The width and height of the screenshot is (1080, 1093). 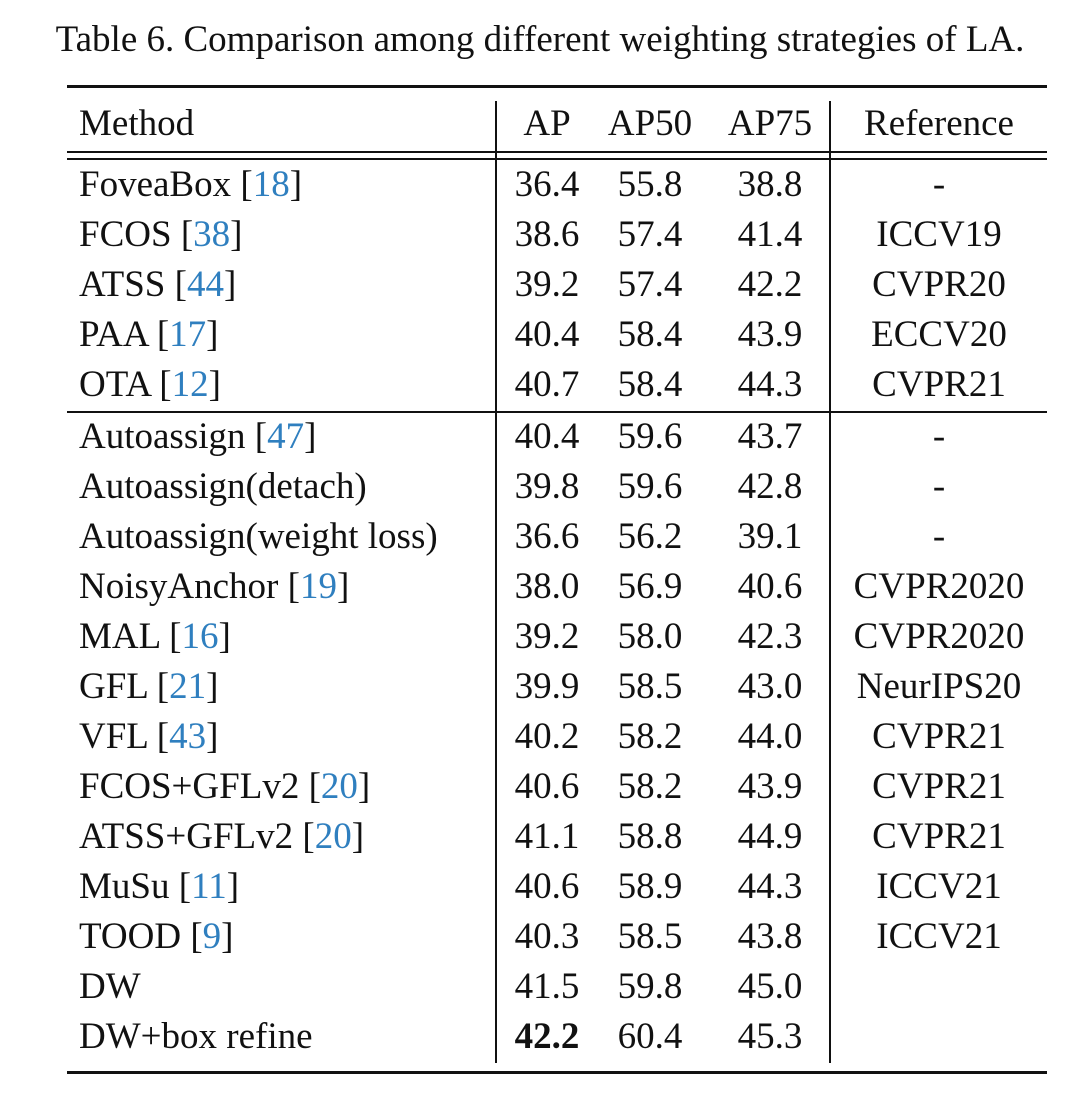 I want to click on table-row: NoisyAnchor [19] 38.0 56.9 40.6 CVPR2020, so click(x=557, y=587).